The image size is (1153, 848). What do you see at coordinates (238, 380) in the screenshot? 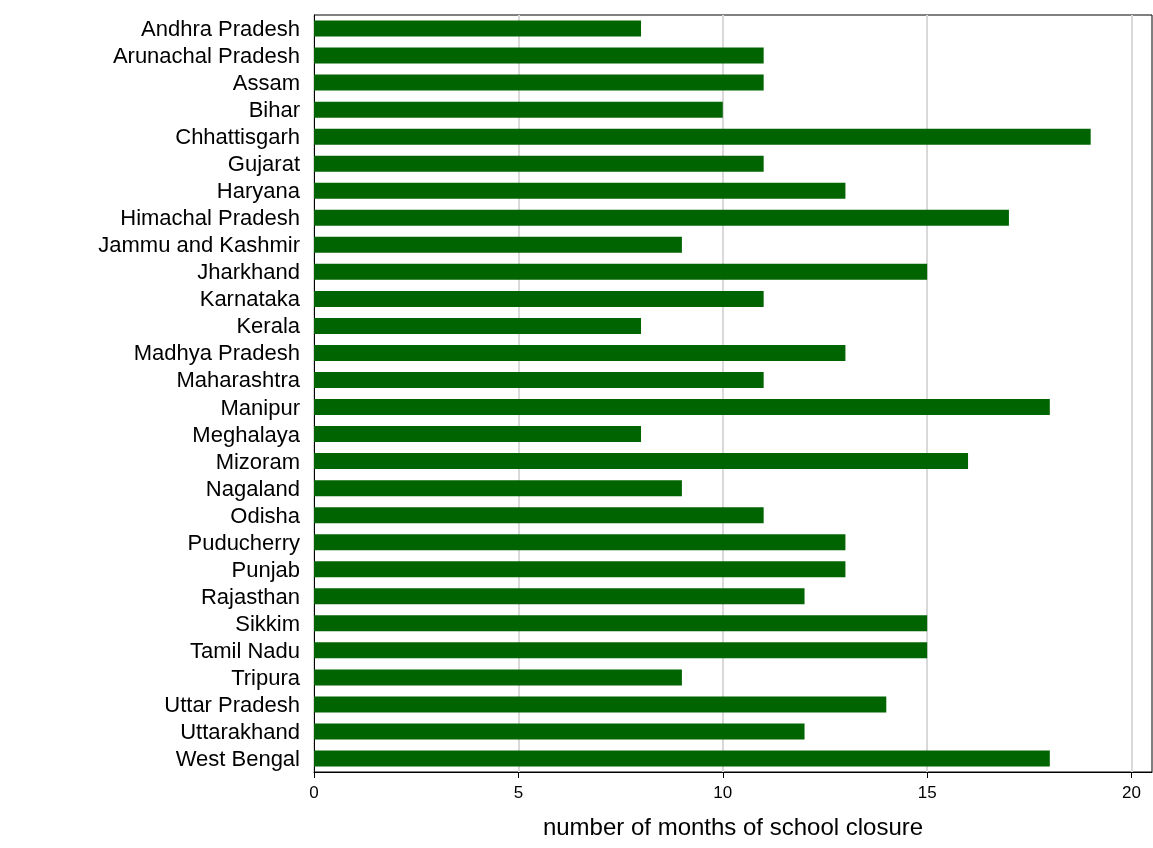
I see `y-tick-label: Maharashtra` at bounding box center [238, 380].